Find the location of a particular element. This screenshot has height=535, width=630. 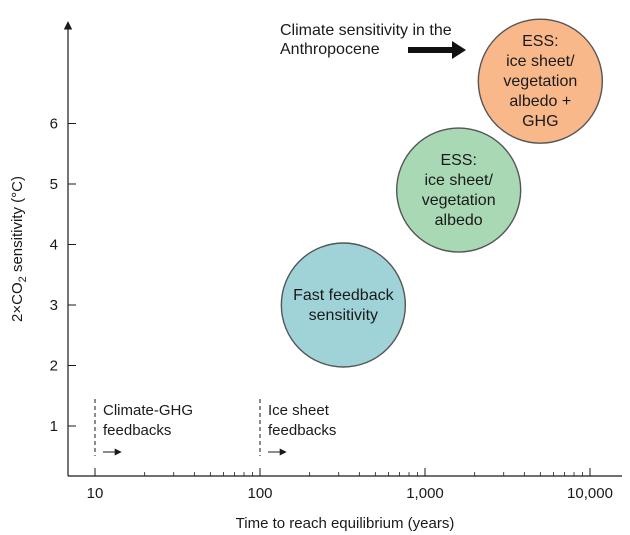

x-tick-label-3: 10,000 is located at coordinates (590, 493).